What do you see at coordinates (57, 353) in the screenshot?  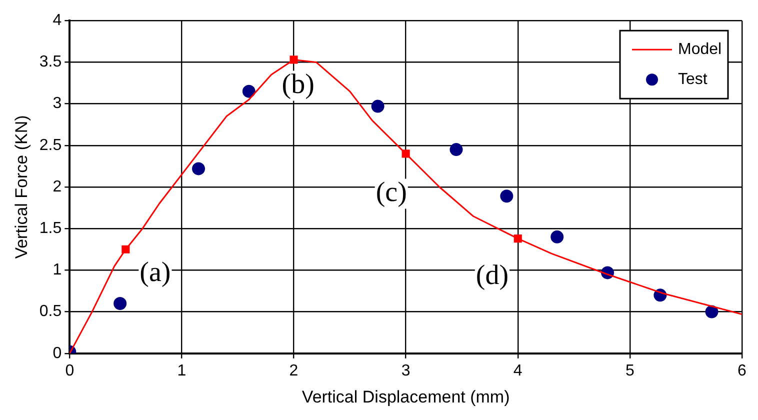 I see `y-tick-label: 0` at bounding box center [57, 353].